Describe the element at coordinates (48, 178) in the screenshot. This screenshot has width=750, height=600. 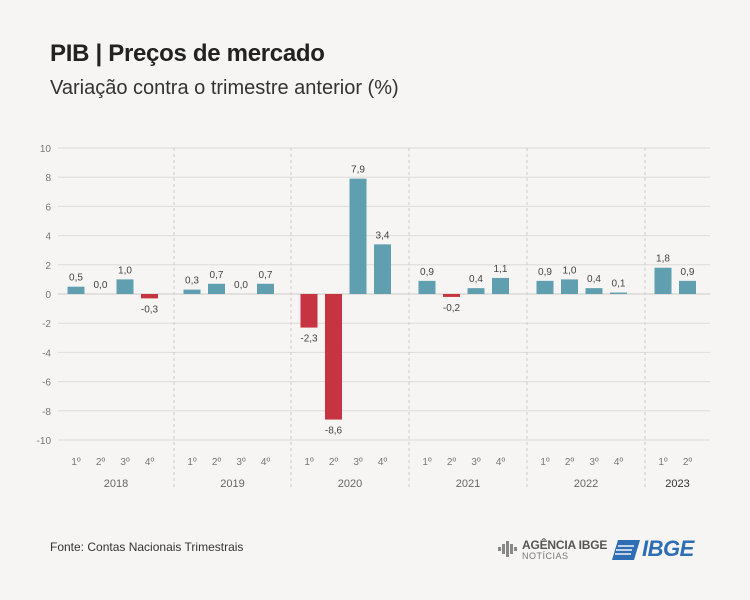
I see `y-tick-label: 8` at that location.